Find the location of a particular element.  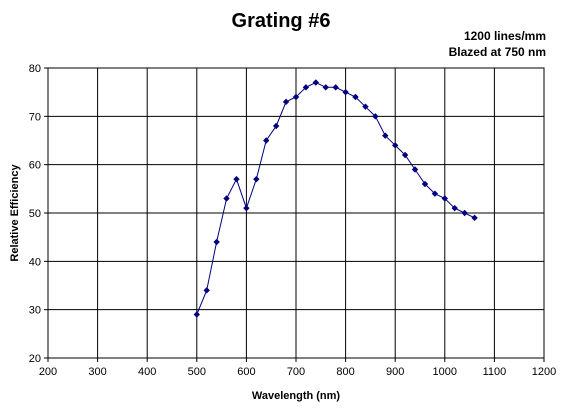

y-tick-label: 60 is located at coordinates (35, 166).